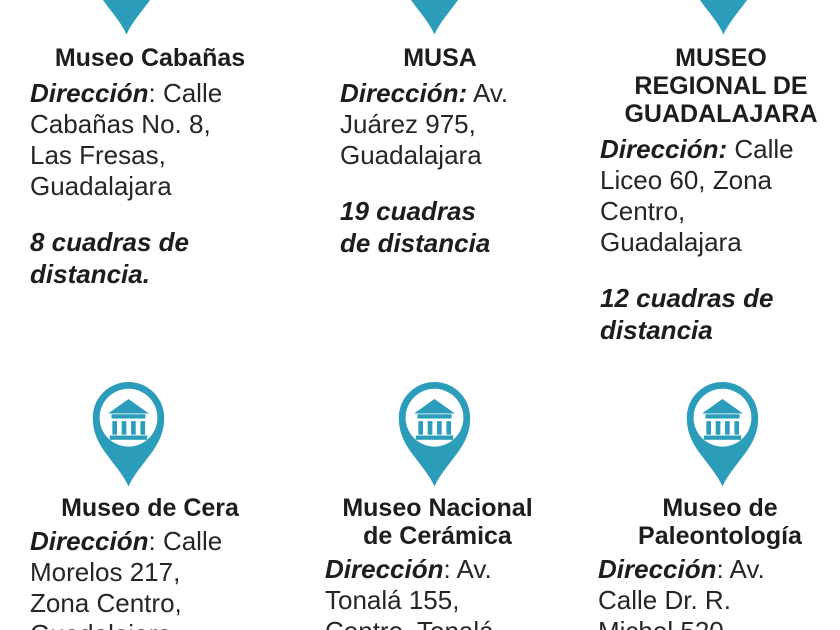 This screenshot has width=840, height=630. I want to click on distance-note: 8 cuadras de distancia., so click(109, 258).